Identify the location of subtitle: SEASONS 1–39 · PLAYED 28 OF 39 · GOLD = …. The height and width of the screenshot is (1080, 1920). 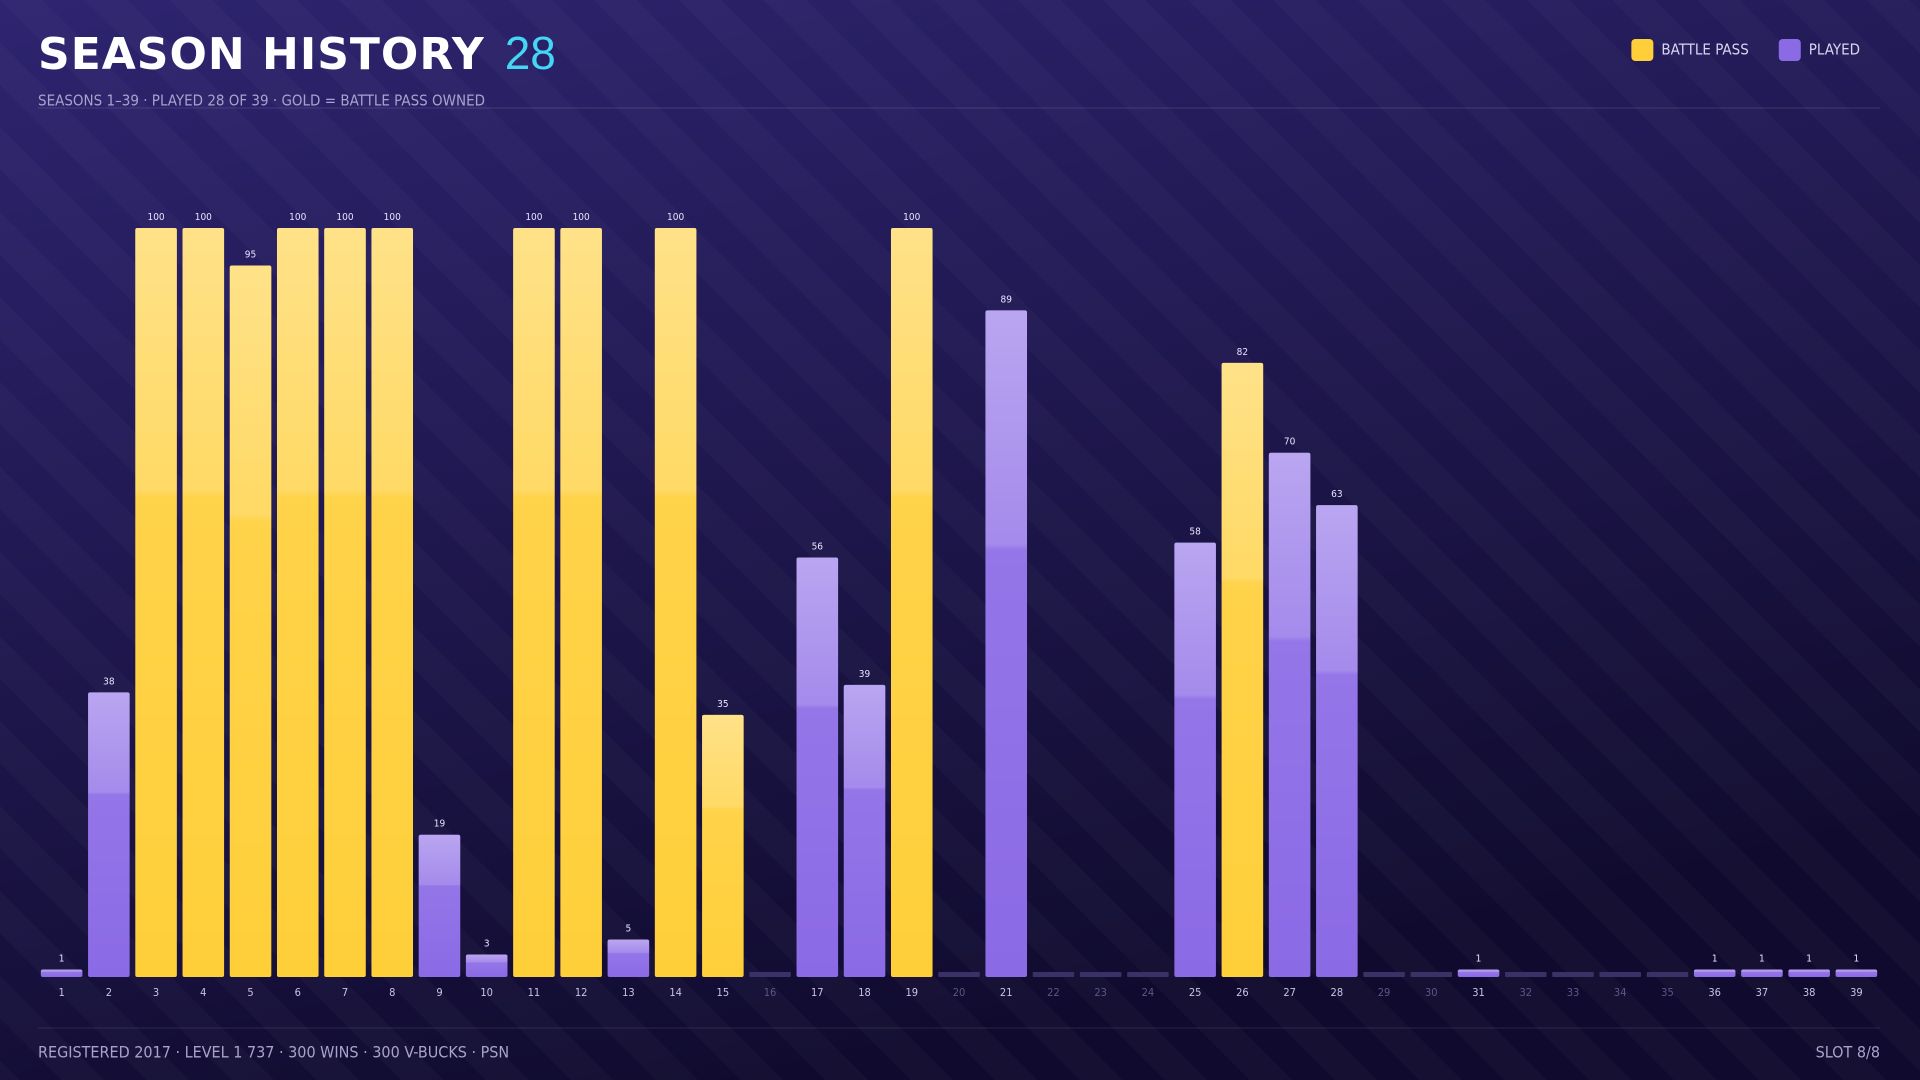
(261, 101).